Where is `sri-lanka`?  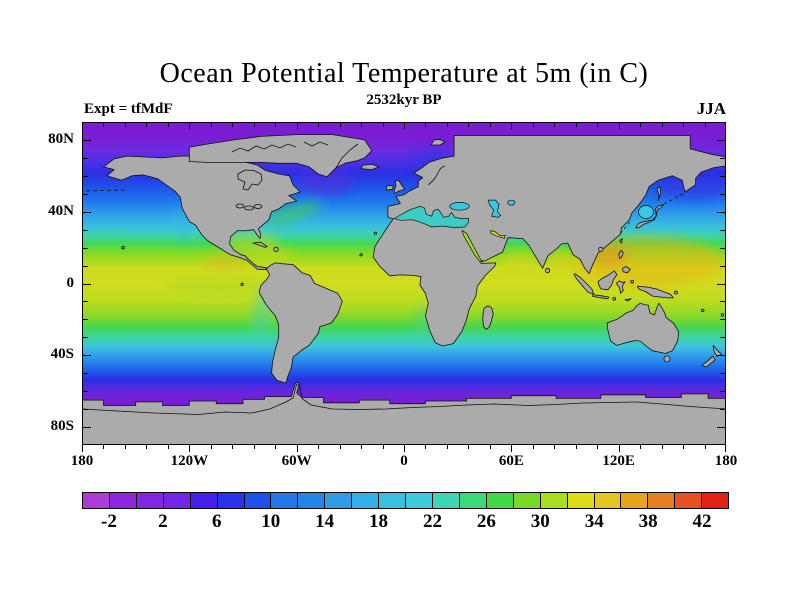
sri-lanka is located at coordinates (547, 270).